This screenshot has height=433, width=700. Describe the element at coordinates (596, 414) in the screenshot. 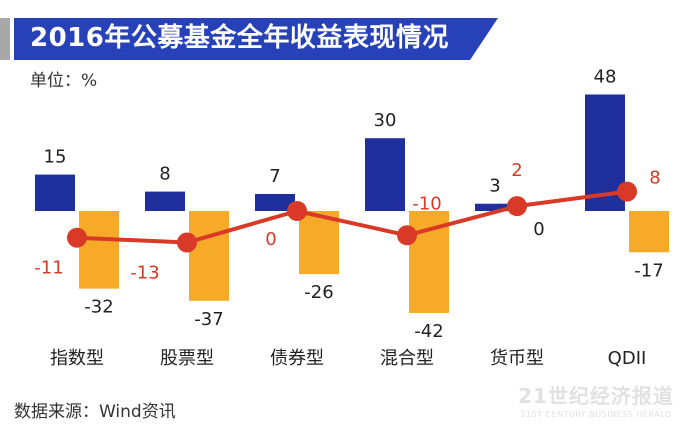

I see `watermark-sub: 21ST CENTURY BUSINESS HERALD` at that location.